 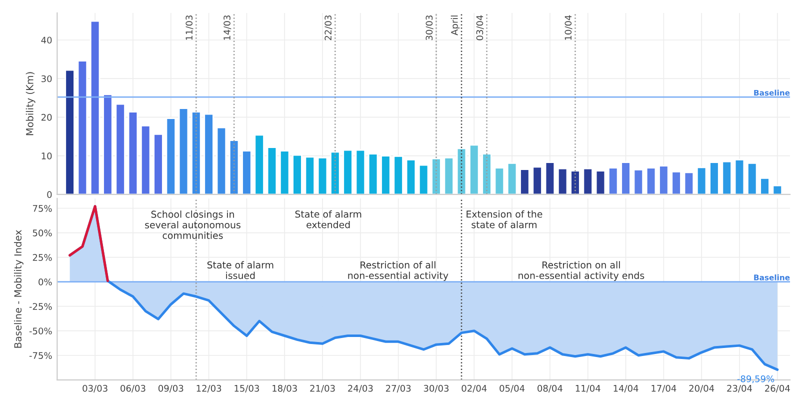 What do you see at coordinates (360, 388) in the screenshot?
I see `x-tick-label: 24/03` at bounding box center [360, 388].